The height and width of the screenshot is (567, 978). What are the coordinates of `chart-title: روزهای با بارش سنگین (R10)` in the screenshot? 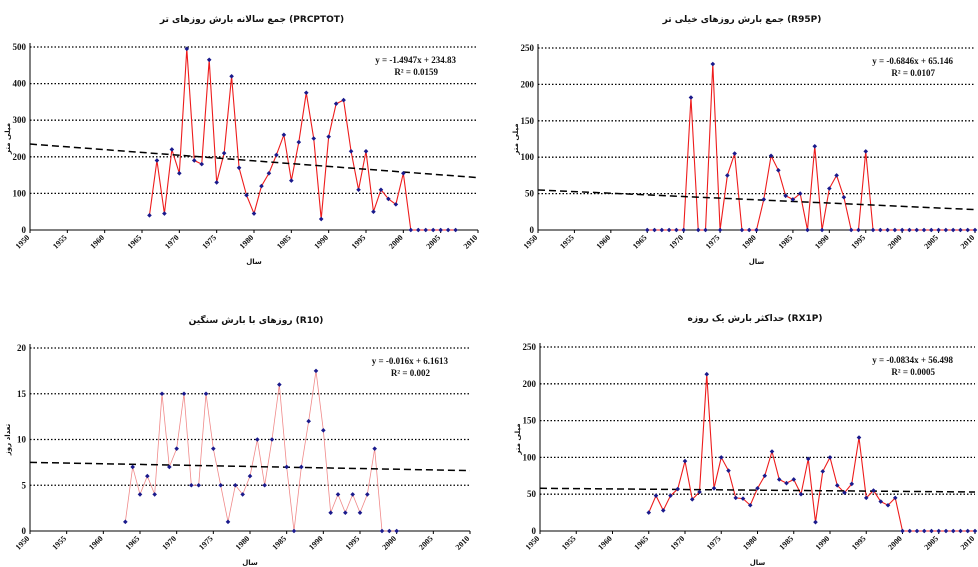 It's located at (256, 320).